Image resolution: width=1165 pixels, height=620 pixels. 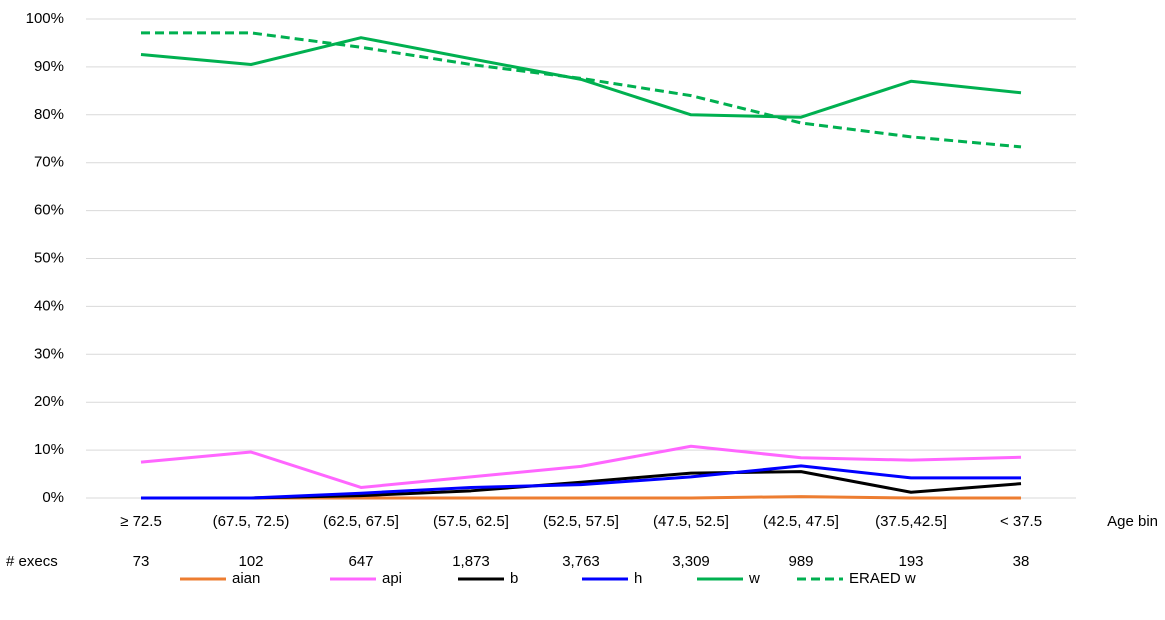 What do you see at coordinates (800, 561) in the screenshot?
I see `row-value: 989` at bounding box center [800, 561].